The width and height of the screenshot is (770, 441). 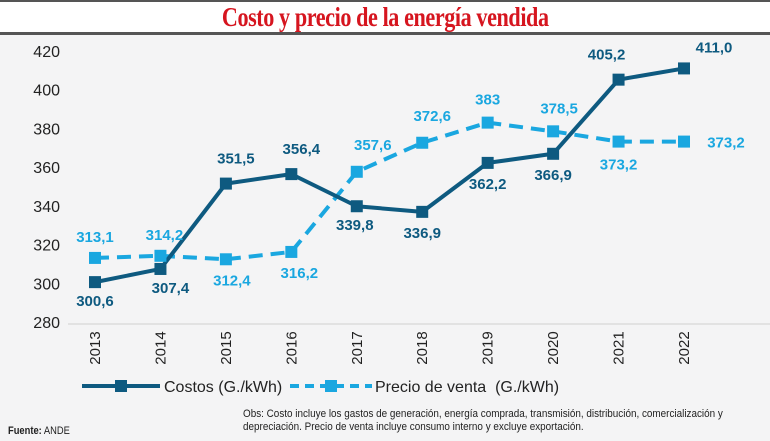 I want to click on legend-costos-marker, so click(x=121, y=386).